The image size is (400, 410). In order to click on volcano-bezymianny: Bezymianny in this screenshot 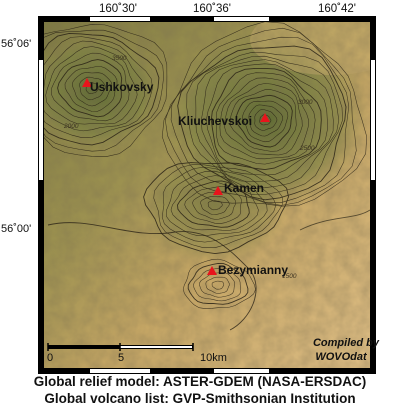, I will do `click(247, 270)`.